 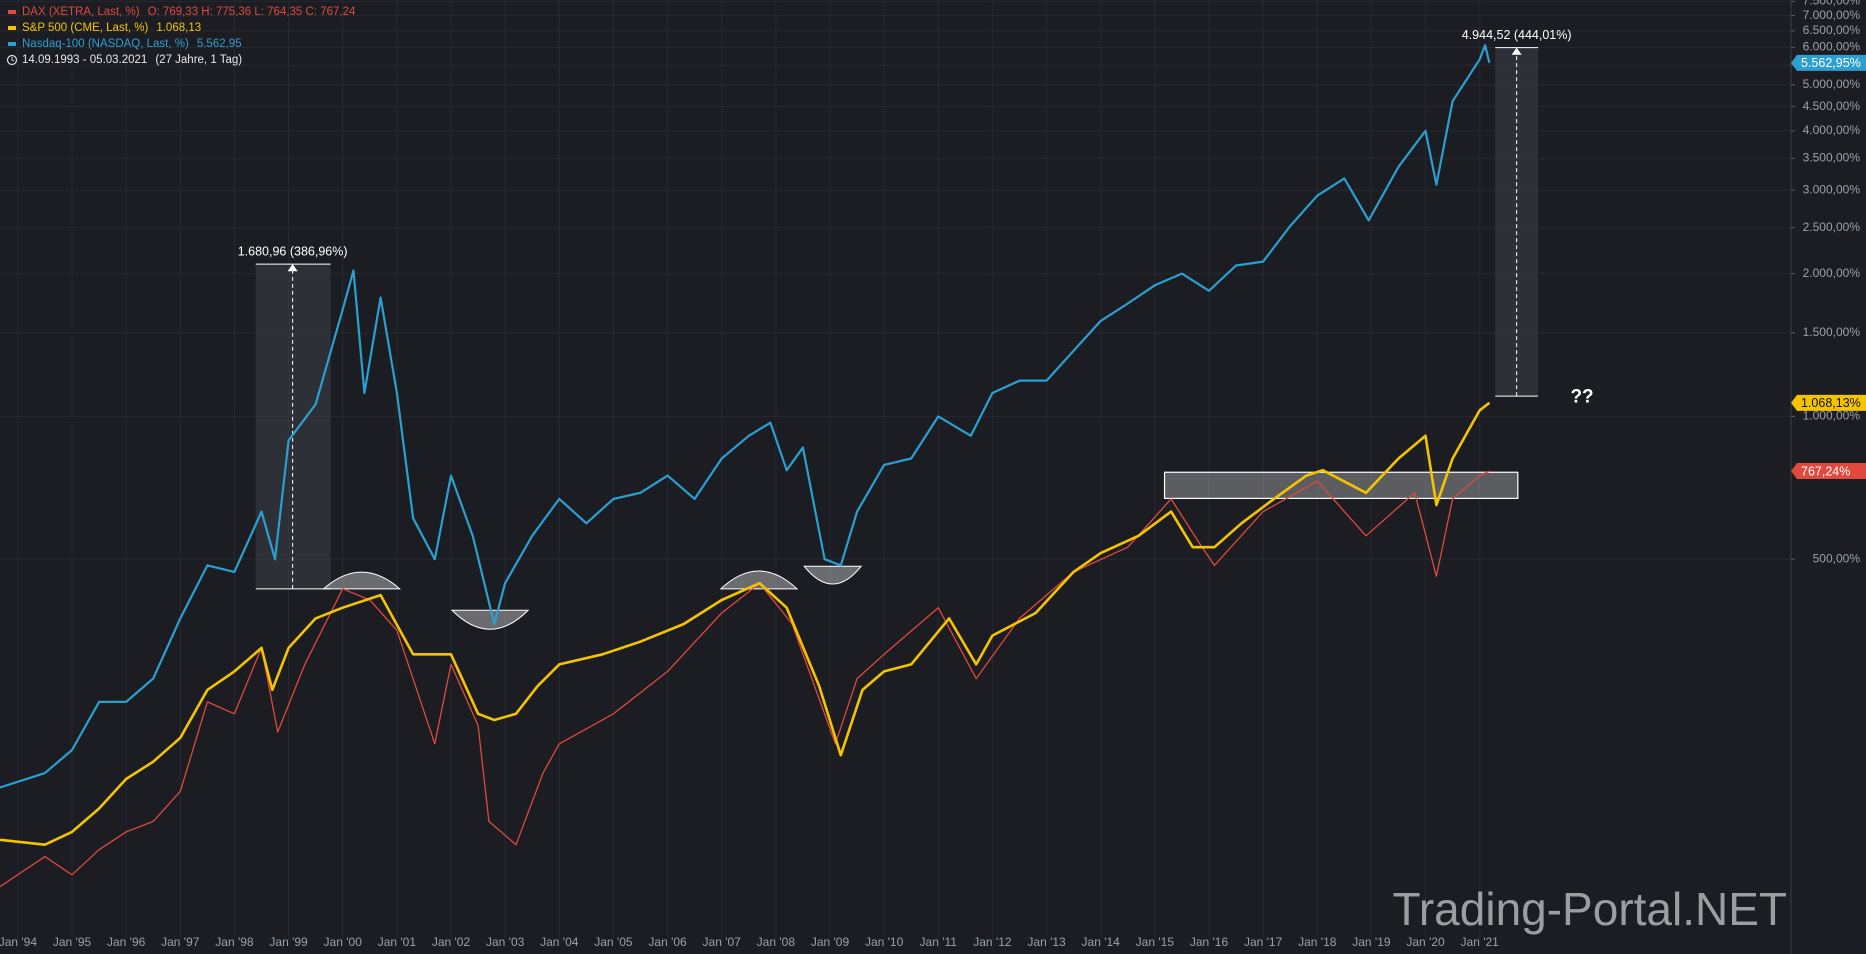 I want to click on legend-name: DAX (XETRA, Last, %), so click(x=81, y=12).